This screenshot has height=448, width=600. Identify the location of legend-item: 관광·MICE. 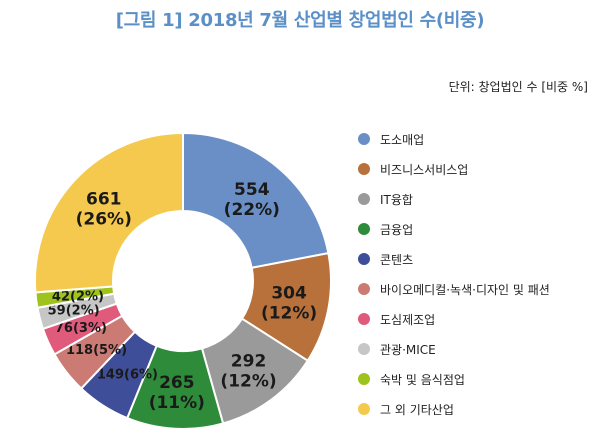
(397, 349).